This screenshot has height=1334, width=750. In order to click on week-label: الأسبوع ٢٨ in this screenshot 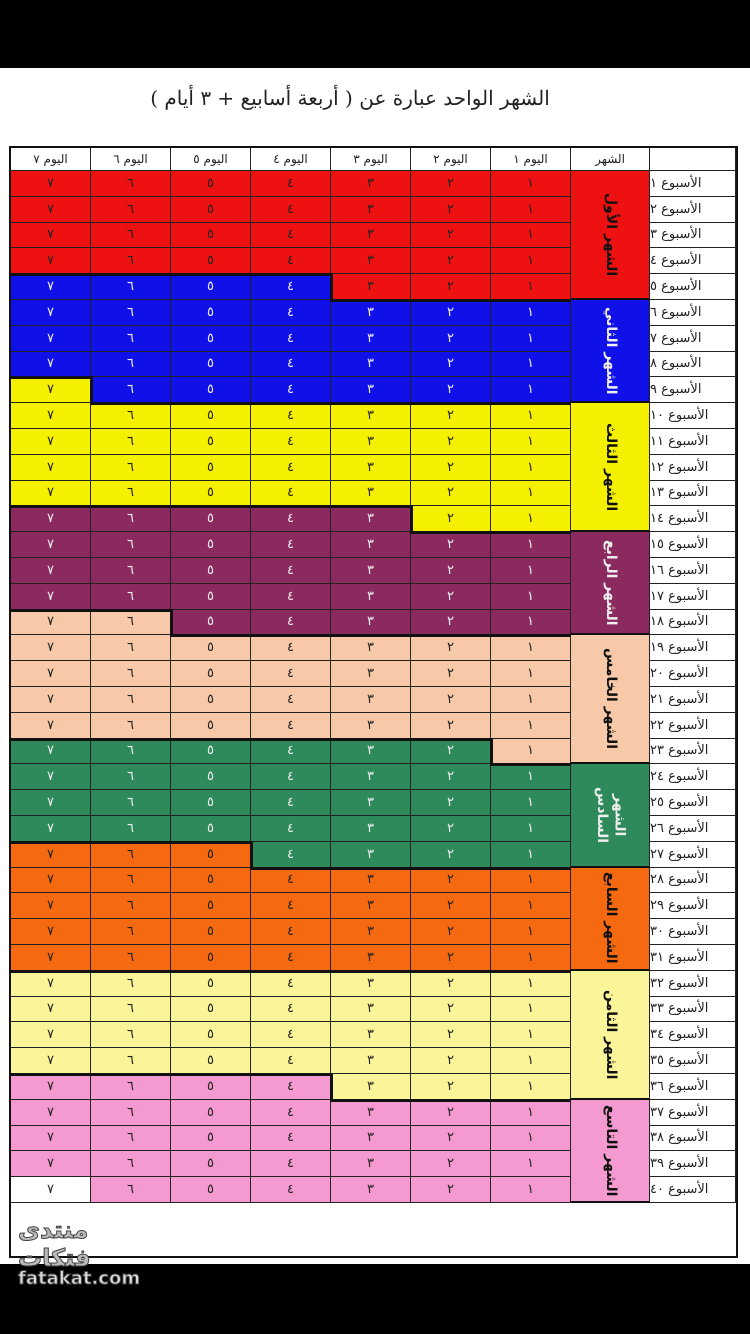, I will do `click(693, 880)`.